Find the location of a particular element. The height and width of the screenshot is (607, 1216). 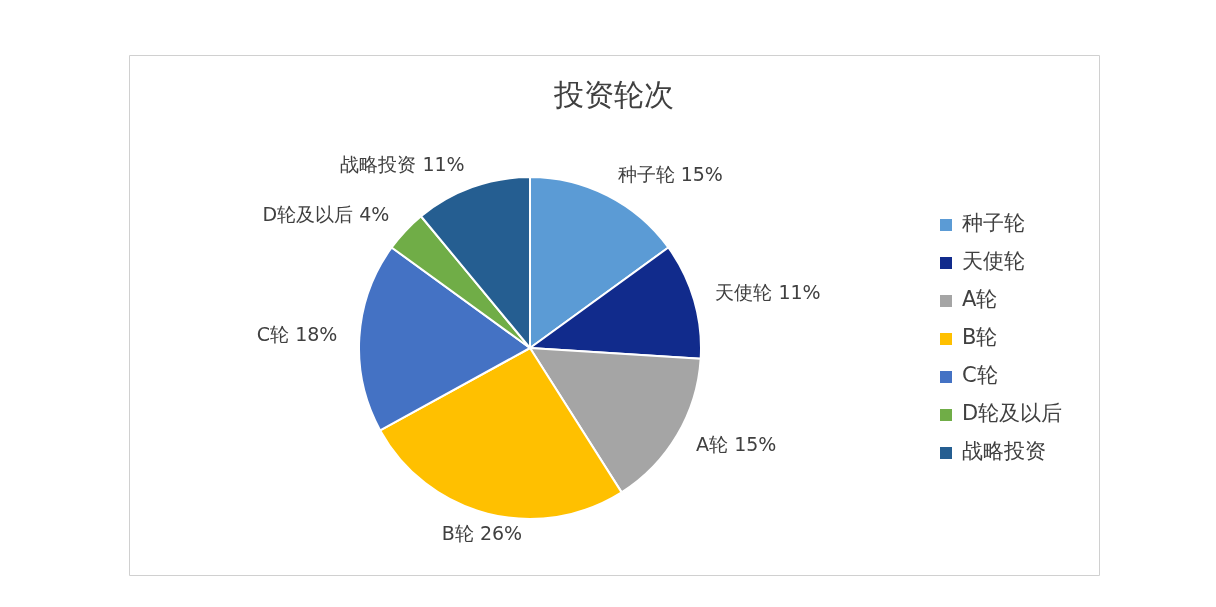

data-label: 种子轮 15% is located at coordinates (670, 173).